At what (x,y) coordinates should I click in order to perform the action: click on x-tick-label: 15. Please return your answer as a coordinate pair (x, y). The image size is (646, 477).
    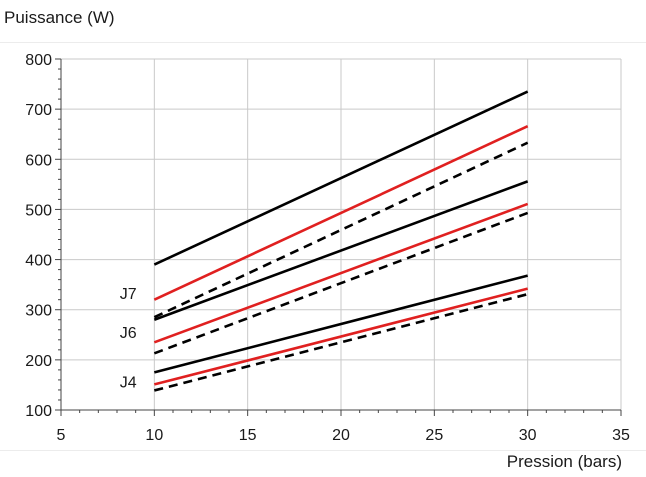
    Looking at the image, I should click on (248, 435).